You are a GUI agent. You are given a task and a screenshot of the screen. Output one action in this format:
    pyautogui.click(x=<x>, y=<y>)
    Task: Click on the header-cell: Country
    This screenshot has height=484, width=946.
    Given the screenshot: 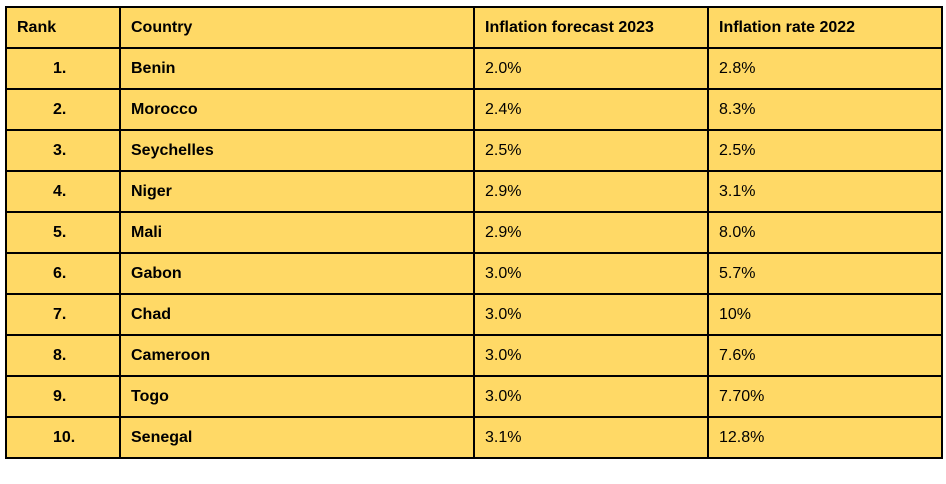 What is the action you would take?
    pyautogui.click(x=297, y=27)
    